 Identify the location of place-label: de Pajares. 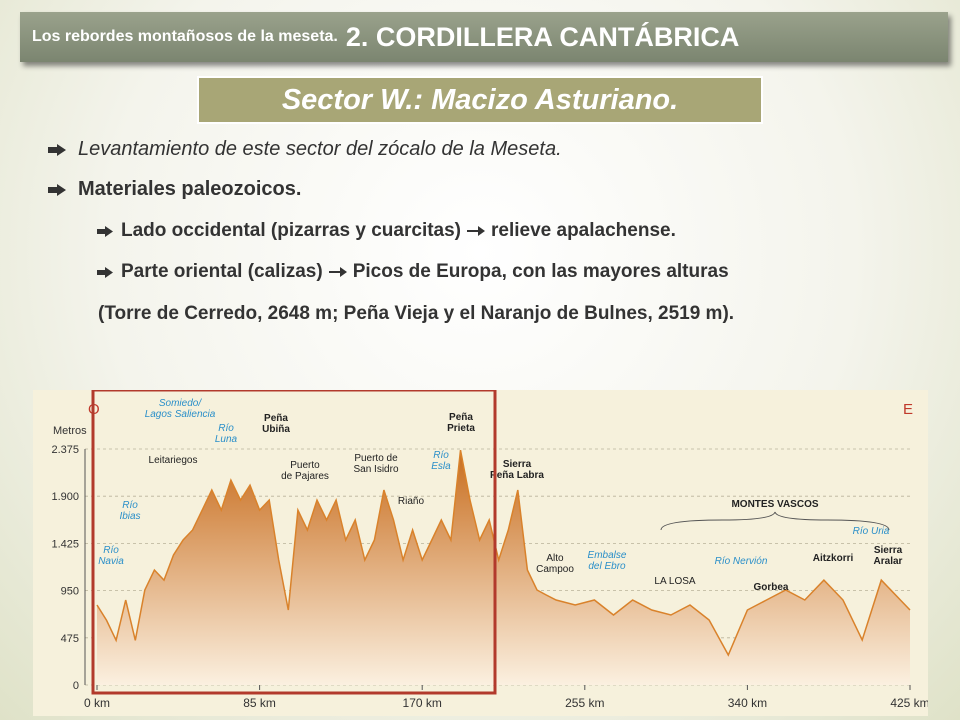
(305, 476).